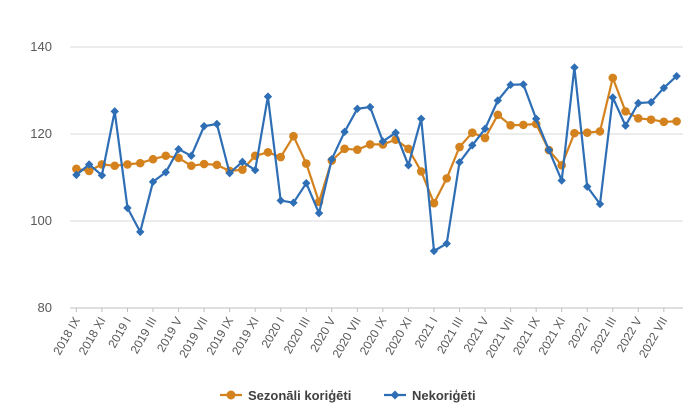 This screenshot has height=415, width=700. What do you see at coordinates (444, 395) in the screenshot?
I see `legend-label: Nekoriģēti` at bounding box center [444, 395].